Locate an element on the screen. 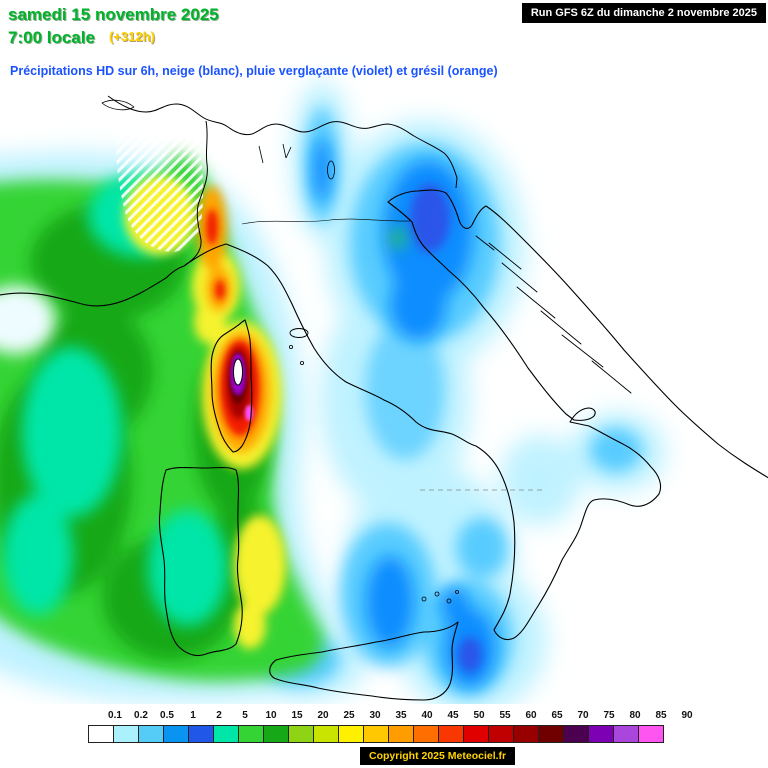 This screenshot has height=768, width=768. legend-value: 50 is located at coordinates (479, 715).